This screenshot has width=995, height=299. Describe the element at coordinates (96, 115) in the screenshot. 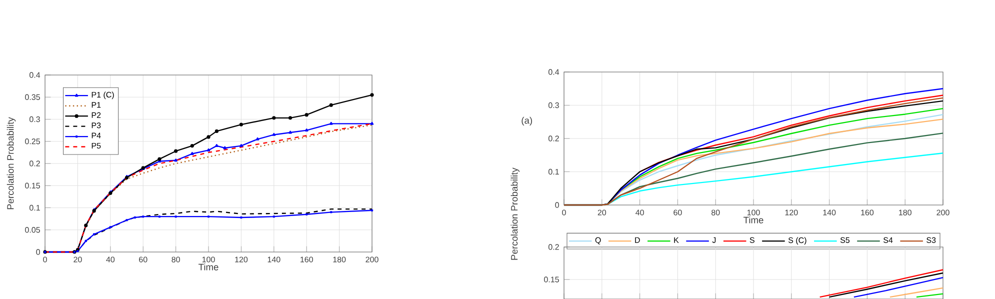

I see `legend-label: P2` at that location.